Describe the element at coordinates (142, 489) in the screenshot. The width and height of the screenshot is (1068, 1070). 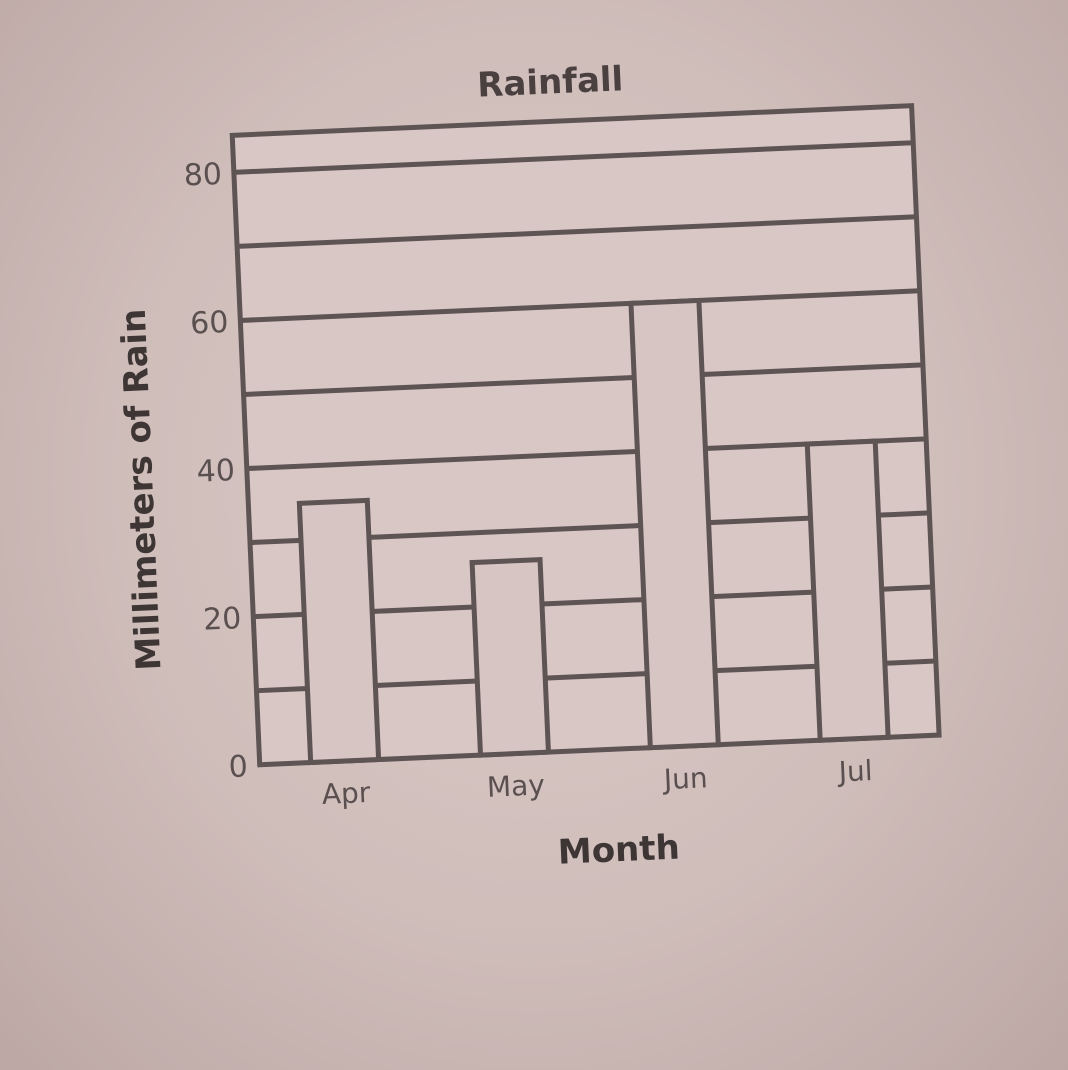
I see `y-axis-title: Millimeters of Rain` at that location.